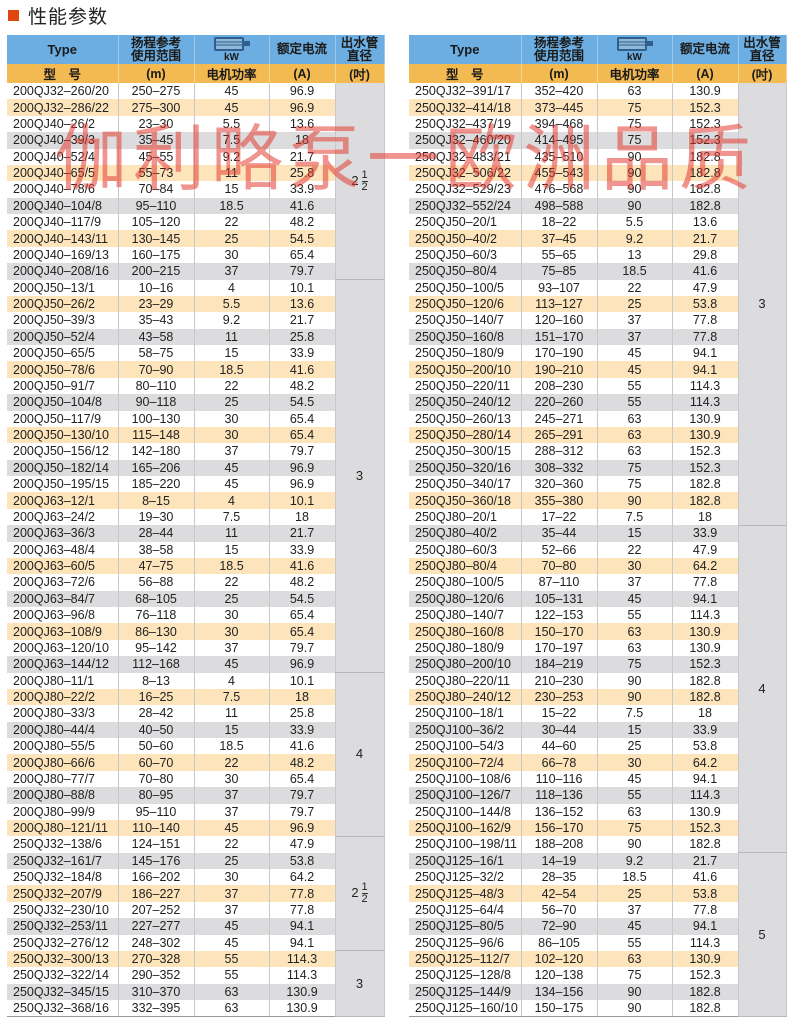 The image size is (800, 1027). What do you see at coordinates (465, 500) in the screenshot?
I see `model-cell: 250QJ50–360/18` at bounding box center [465, 500].